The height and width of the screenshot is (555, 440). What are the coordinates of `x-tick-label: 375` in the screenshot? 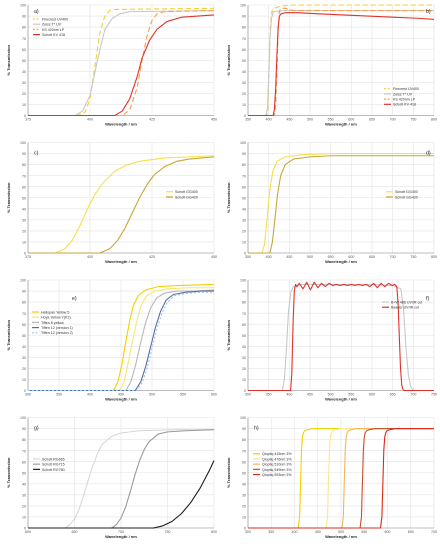 It's located at (28, 257).